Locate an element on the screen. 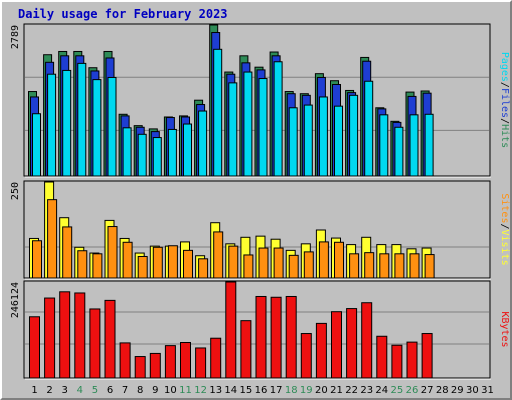 The image size is (512, 400). day-label-20: 20 is located at coordinates (321, 390).